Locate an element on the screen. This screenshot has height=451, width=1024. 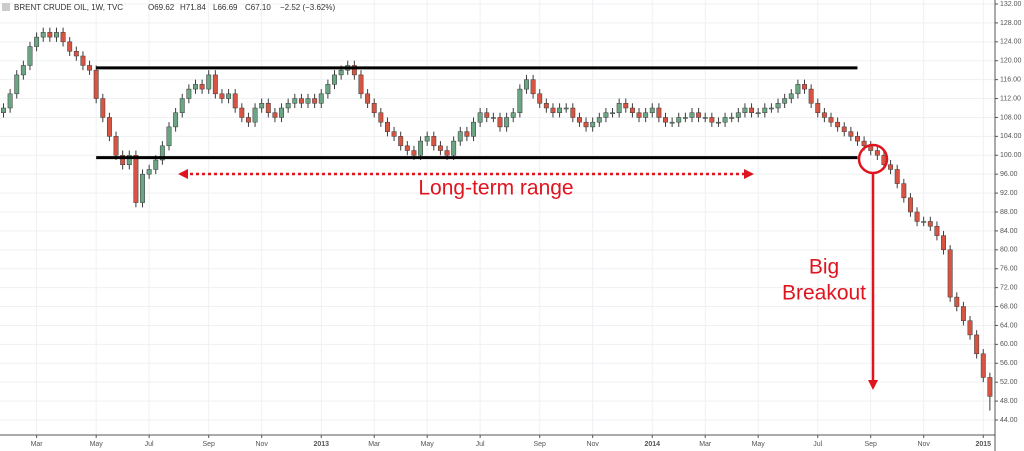
y-tick-label: 44.00 is located at coordinates (1009, 420).